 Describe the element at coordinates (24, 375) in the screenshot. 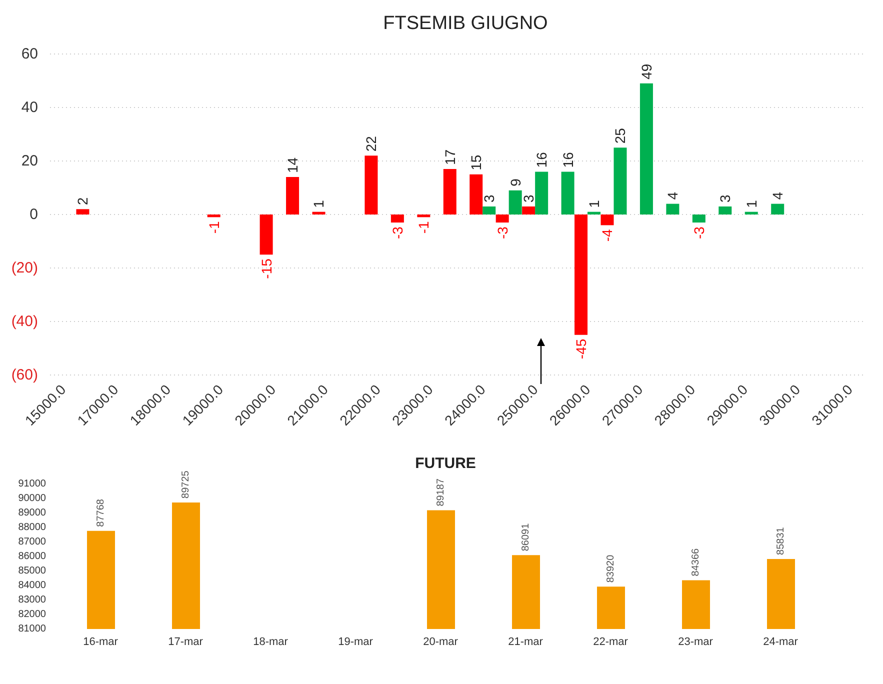

I see `y-tick-label: (60)` at that location.